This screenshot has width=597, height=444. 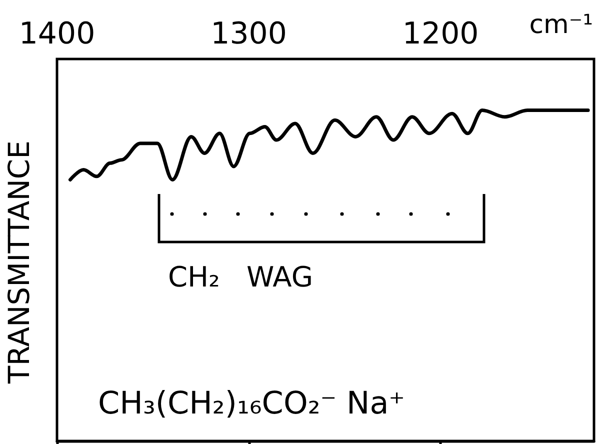 What do you see at coordinates (19, 262) in the screenshot?
I see `y-axis-title: TRANSMITTANCE` at bounding box center [19, 262].